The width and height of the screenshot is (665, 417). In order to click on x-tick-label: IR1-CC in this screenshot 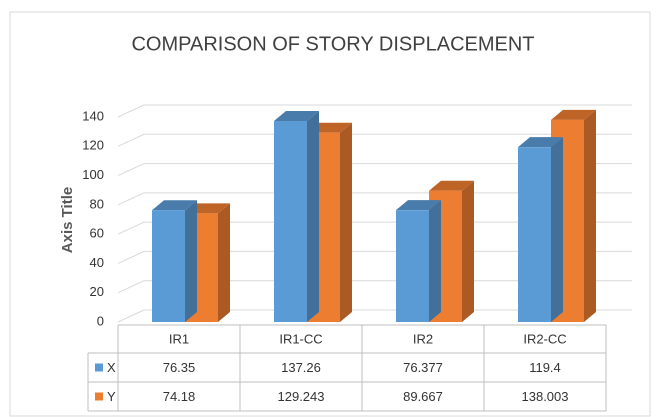, I will do `click(300, 338)`.